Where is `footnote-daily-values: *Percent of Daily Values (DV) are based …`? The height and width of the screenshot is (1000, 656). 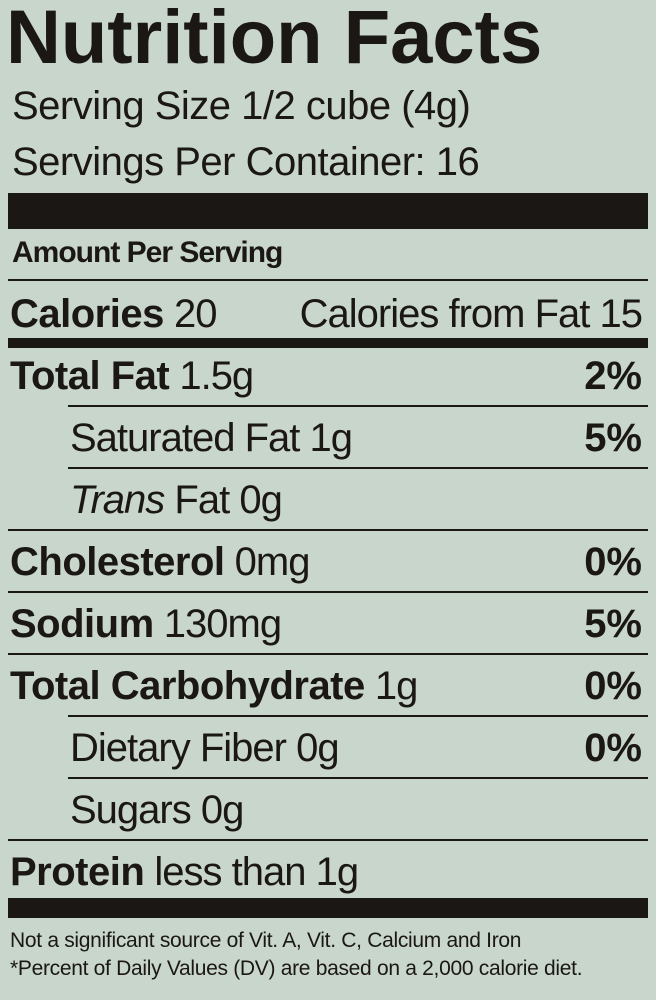
footnote-daily-values: *Percent of Daily Values (DV) are based … is located at coordinates (296, 968).